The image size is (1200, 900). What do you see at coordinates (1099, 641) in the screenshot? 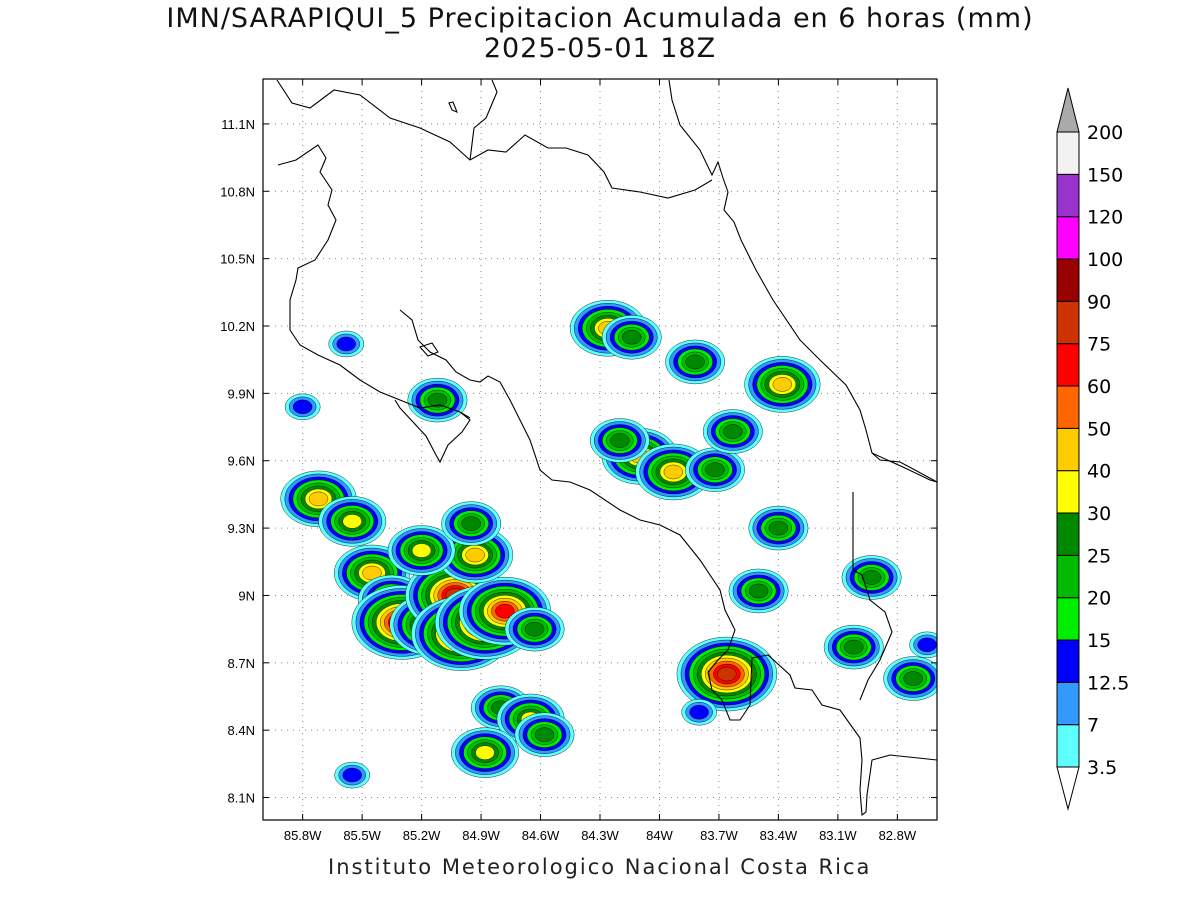
I see `colorbar-level-label: 15` at bounding box center [1099, 641].